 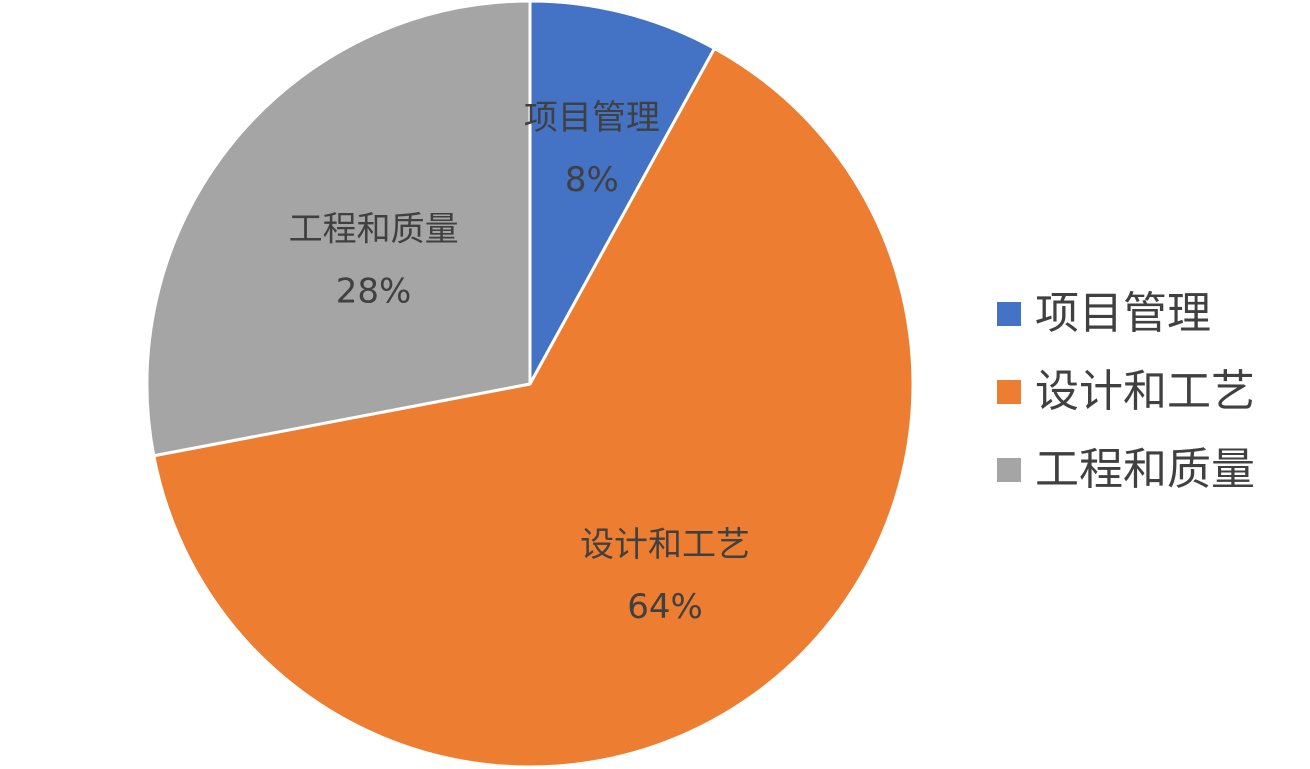 What do you see at coordinates (374, 261) in the screenshot?
I see `data-label-engineering-and-quality: 工程和质量 28%` at bounding box center [374, 261].